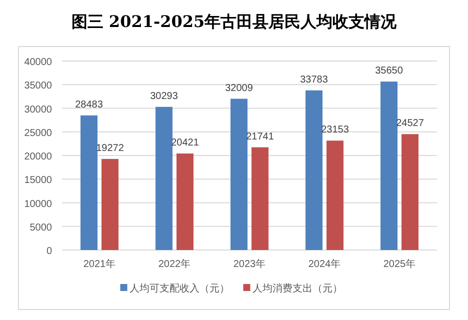  I want to click on data-label: 30293, so click(164, 96).